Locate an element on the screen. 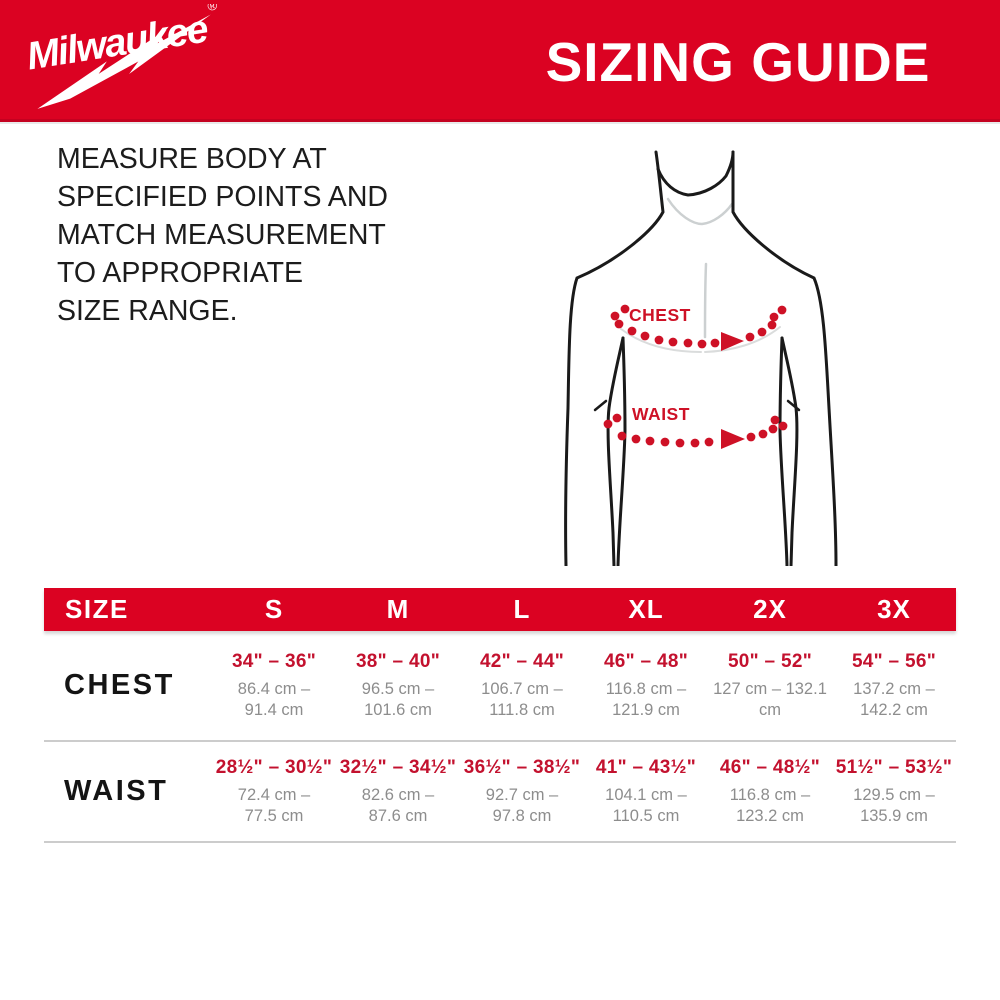 This screenshot has width=1000, height=1000. waist-cell-2x: 46" – 48½" 116.8 cm – 123.2 cm is located at coordinates (770, 791).